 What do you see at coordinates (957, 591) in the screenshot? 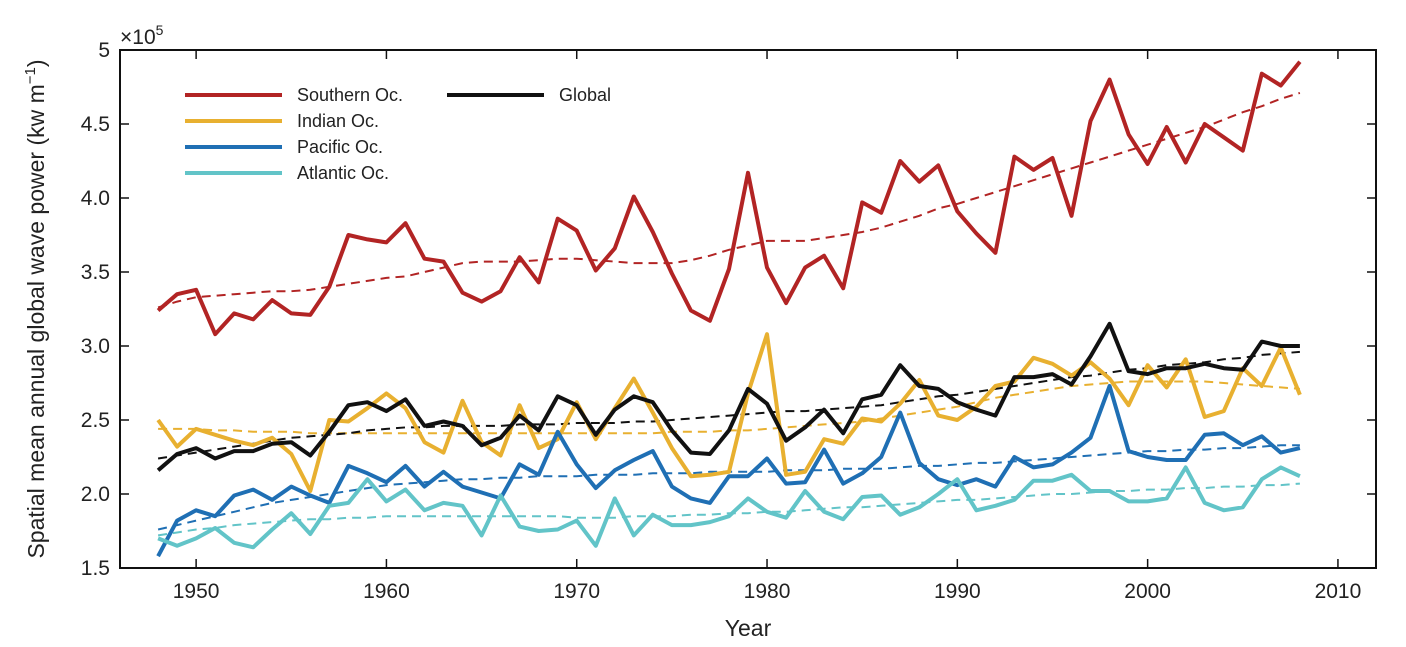
I see `x-tick-label: 1990` at bounding box center [957, 591].